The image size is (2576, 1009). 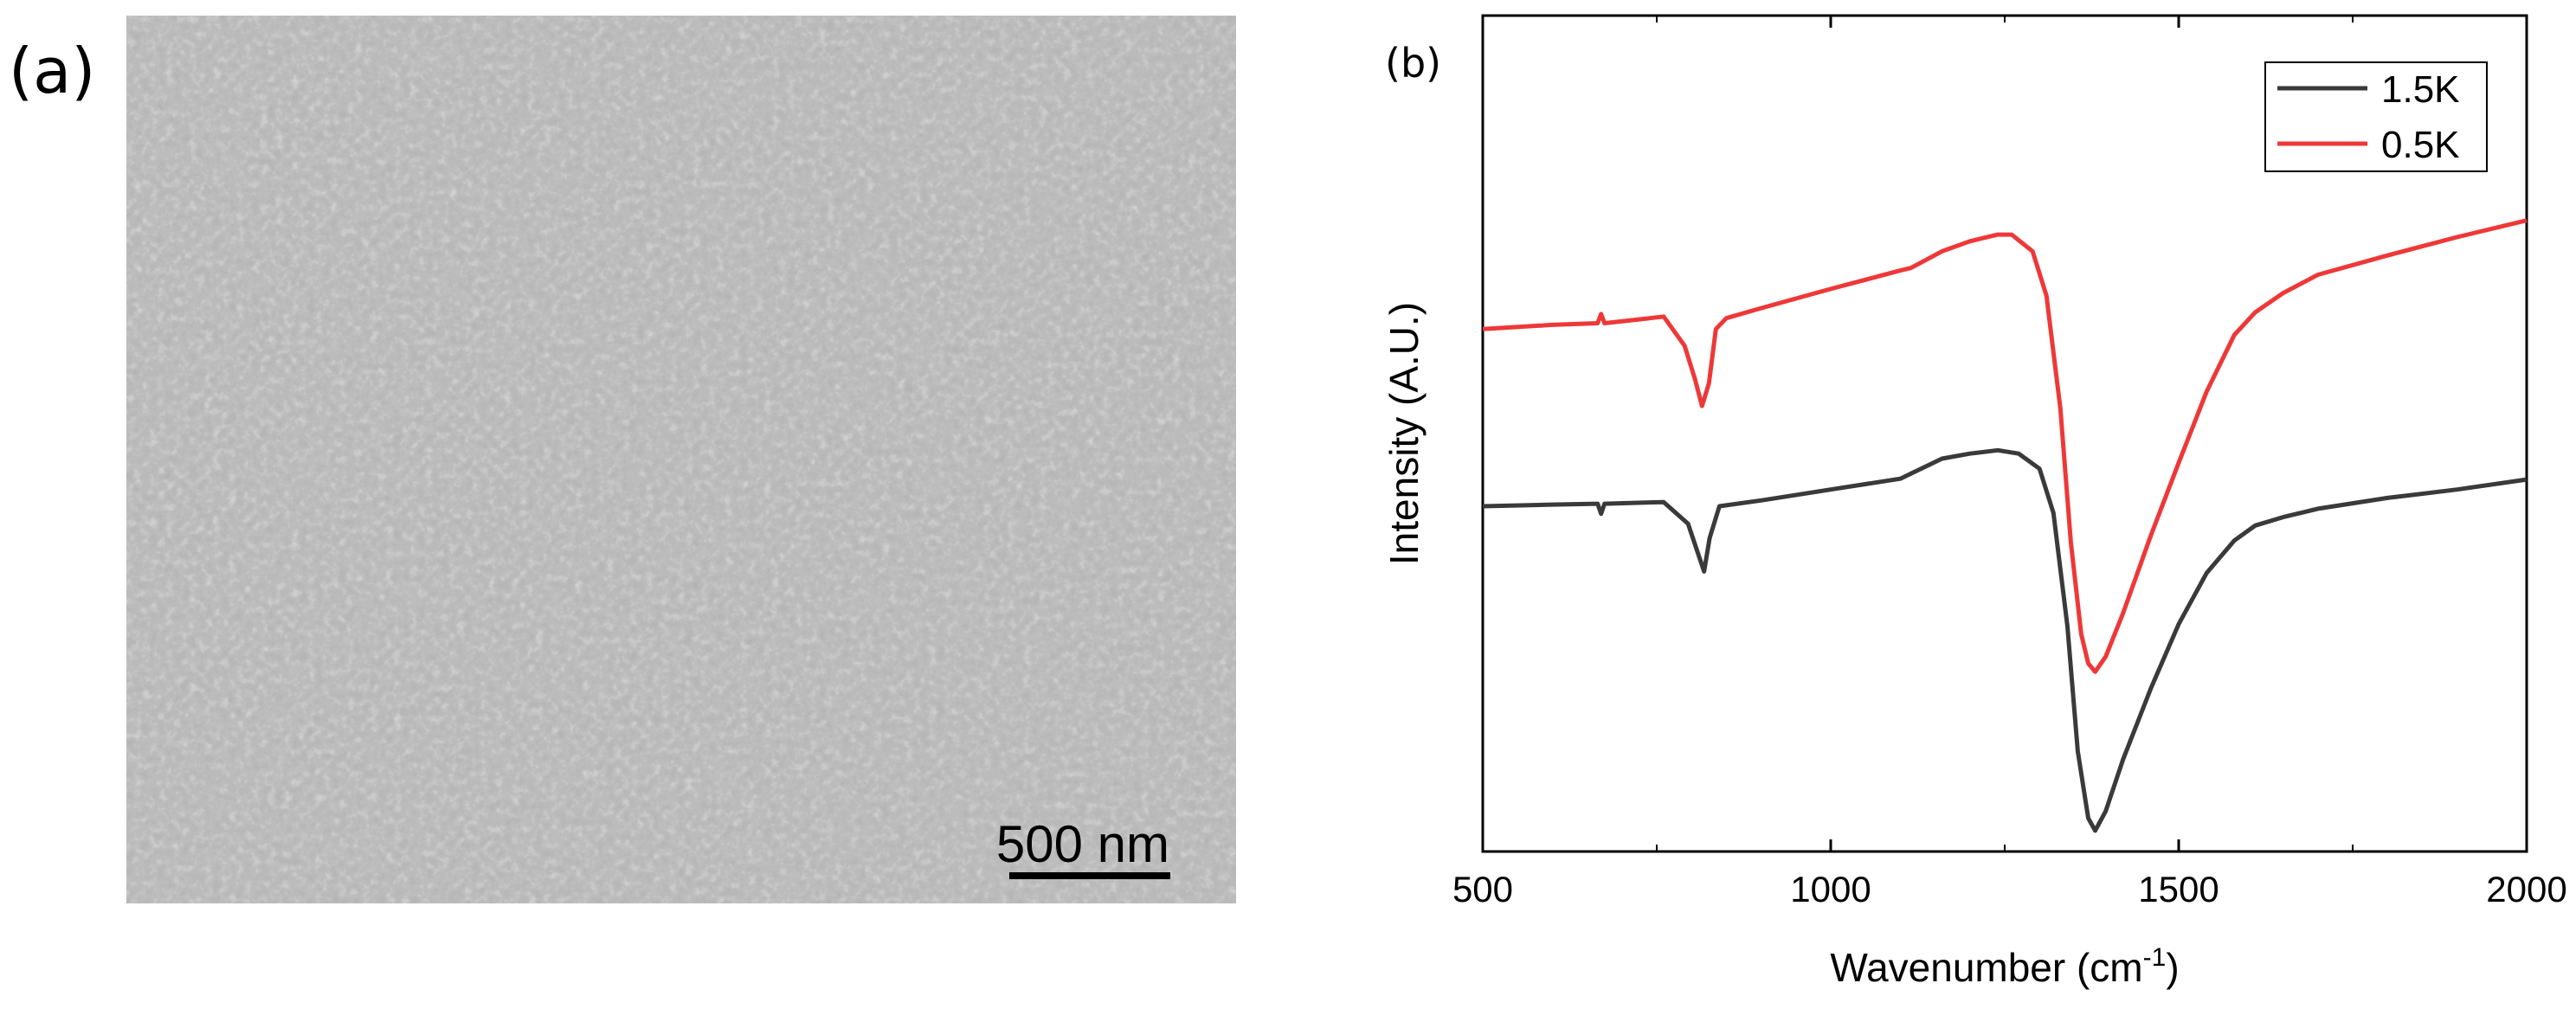 I want to click on legend-label: 1.5K, so click(x=2420, y=89).